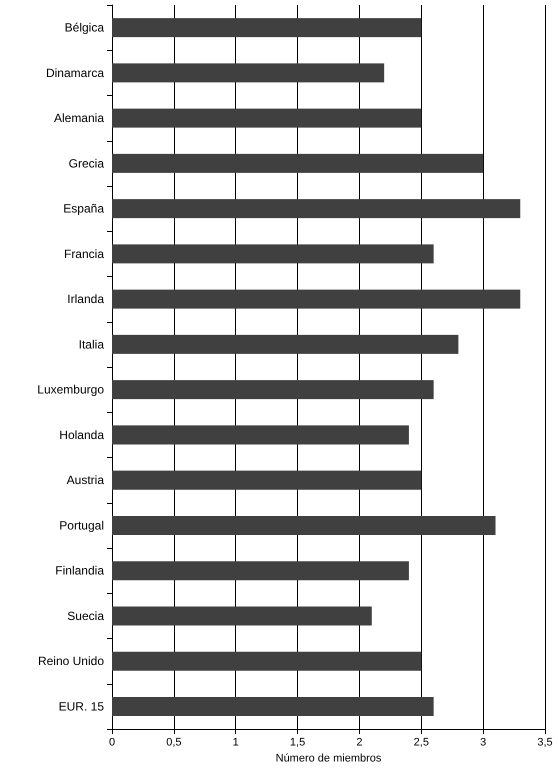 The width and height of the screenshot is (558, 769). Describe the element at coordinates (84, 27) in the screenshot. I see `y-tick-label: Bélgica` at that location.